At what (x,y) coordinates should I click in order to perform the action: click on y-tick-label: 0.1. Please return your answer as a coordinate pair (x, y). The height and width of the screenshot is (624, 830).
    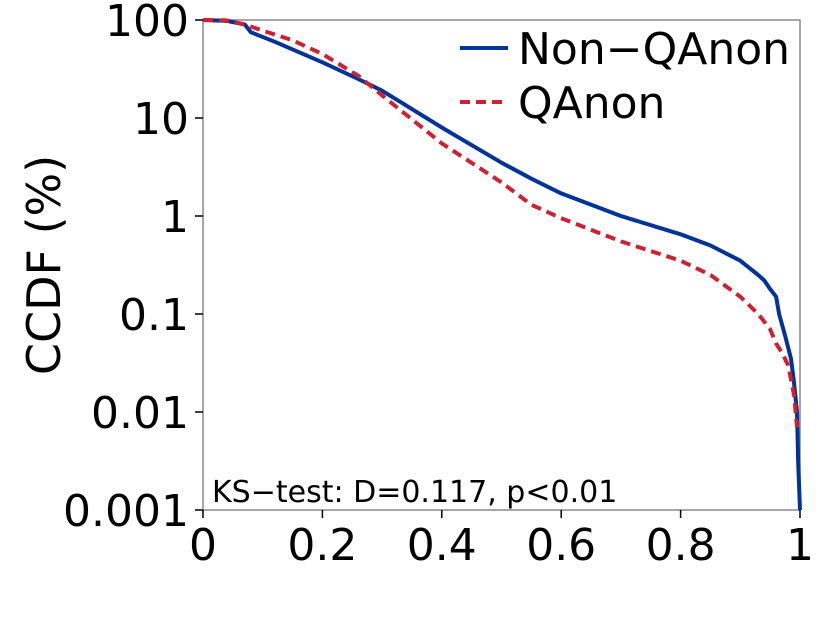
    Looking at the image, I should click on (154, 315).